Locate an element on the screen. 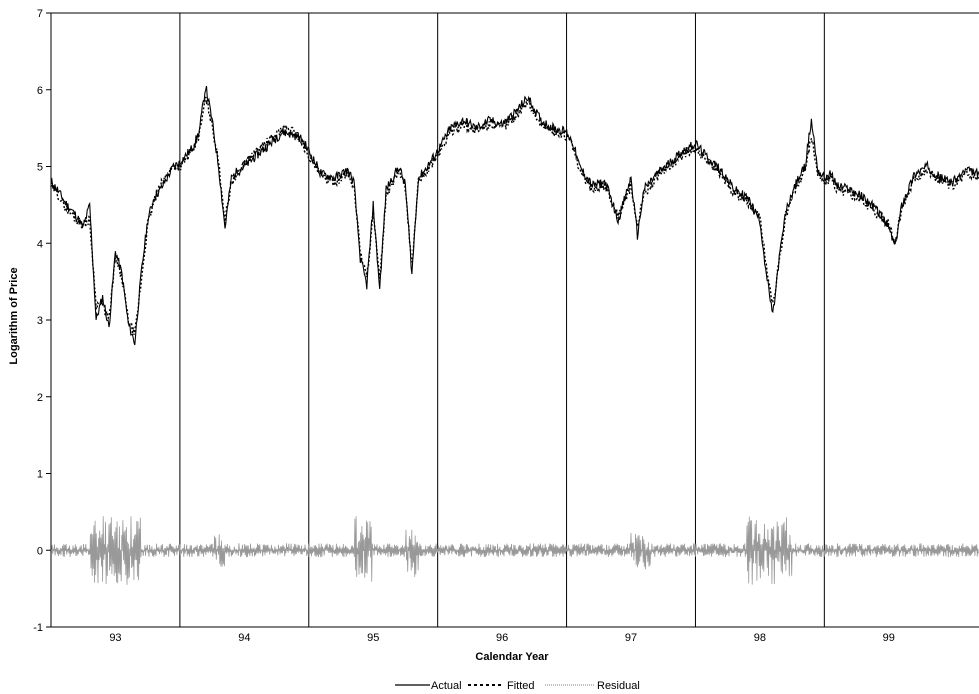 The height and width of the screenshot is (694, 979). y-tick-label: 0 is located at coordinates (40, 551).